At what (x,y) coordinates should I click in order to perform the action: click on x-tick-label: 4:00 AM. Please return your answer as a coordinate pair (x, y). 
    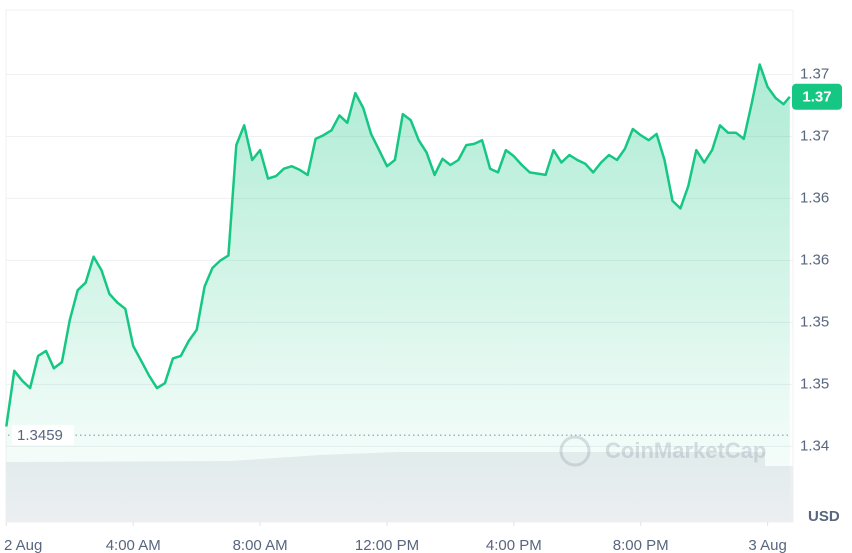
    Looking at the image, I should click on (133, 545).